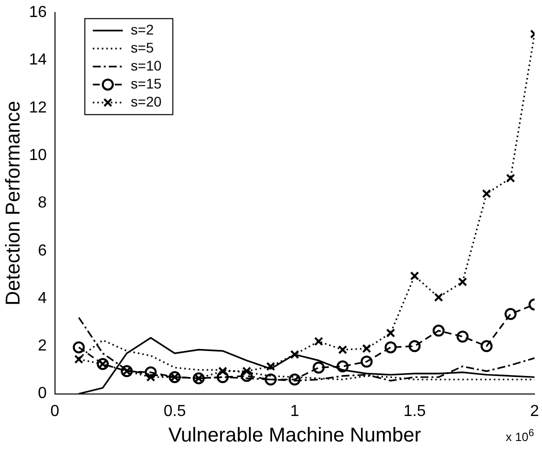 The height and width of the screenshot is (452, 542). Describe the element at coordinates (142, 47) in the screenshot. I see `legend-label: s=5` at that location.